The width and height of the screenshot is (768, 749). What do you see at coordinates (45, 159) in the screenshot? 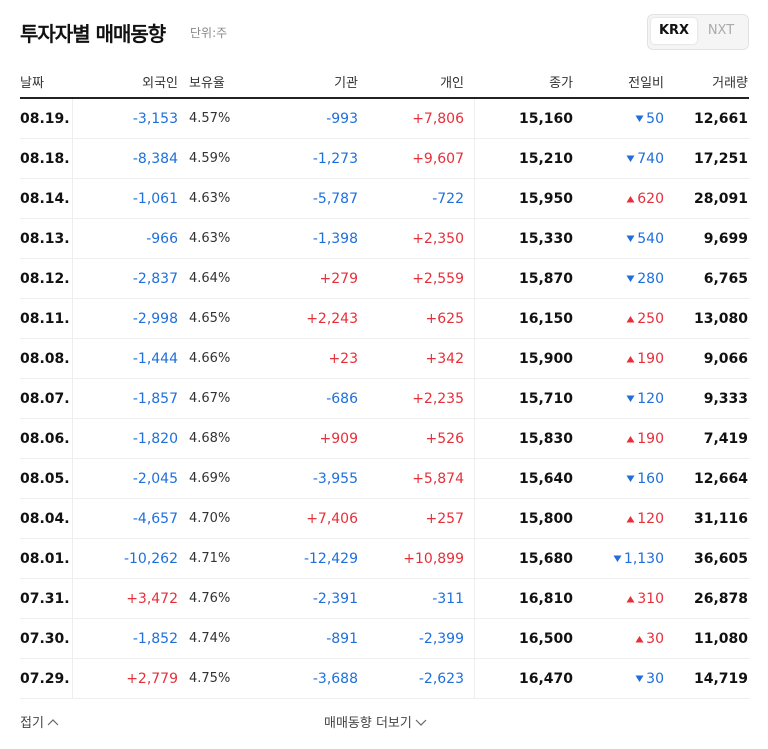
I see `date: 08.18.` at bounding box center [45, 159].